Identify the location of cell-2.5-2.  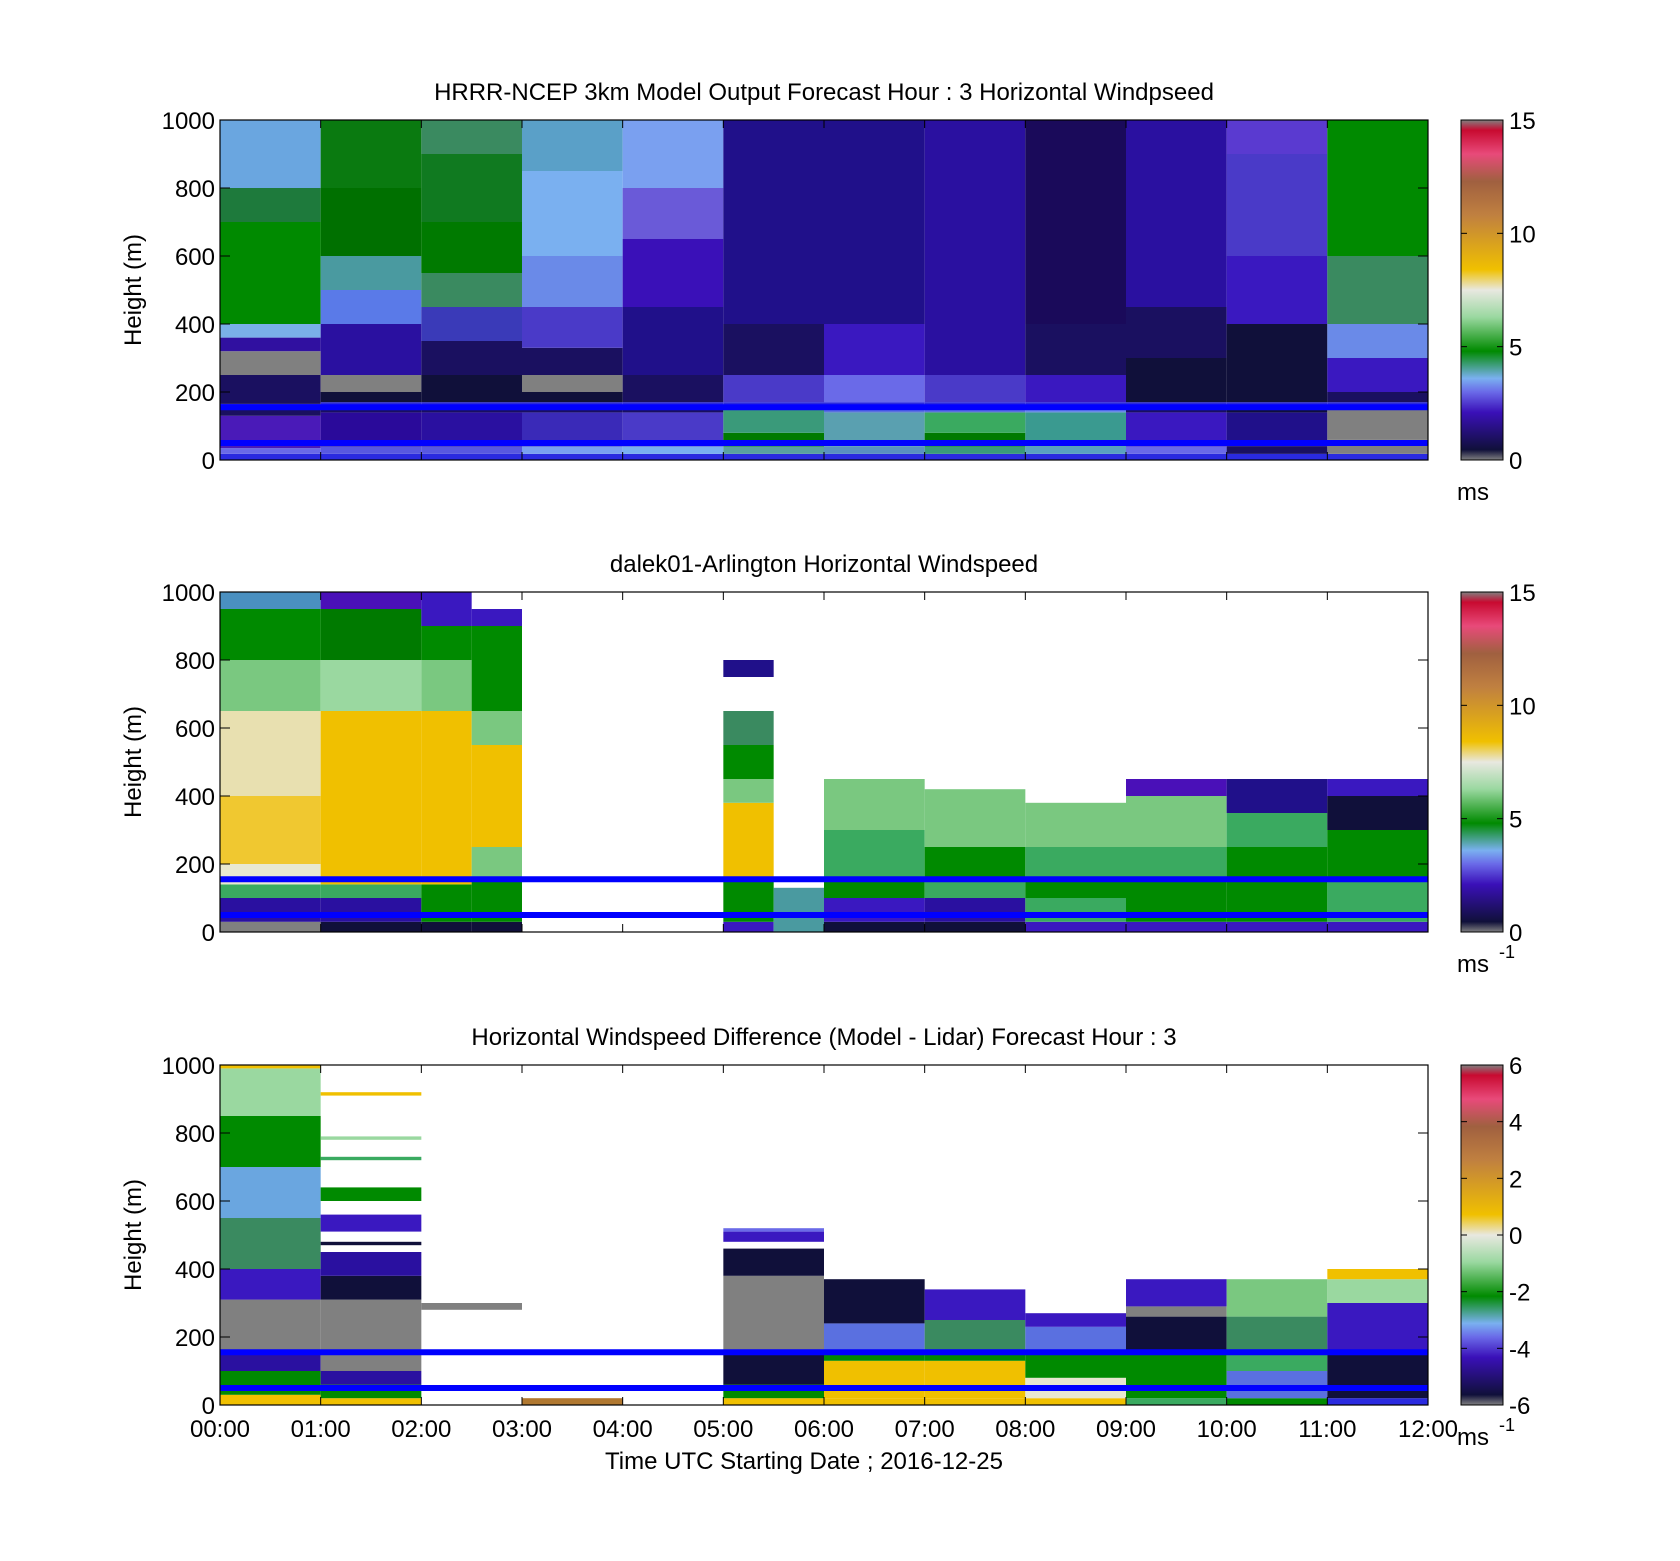
(496, 864).